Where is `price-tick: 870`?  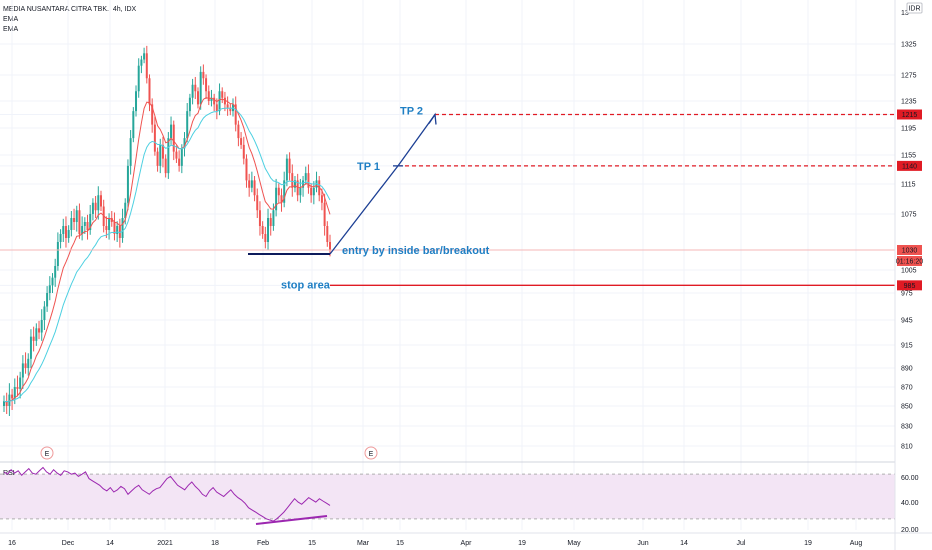
price-tick: 870 is located at coordinates (907, 388).